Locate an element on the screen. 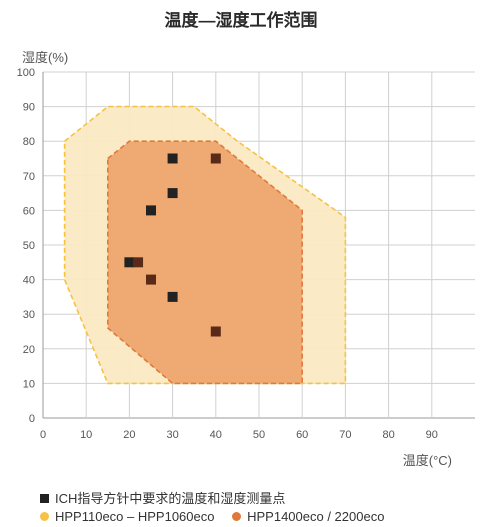 The height and width of the screenshot is (527, 482). x-tick-label: 90 is located at coordinates (432, 435).